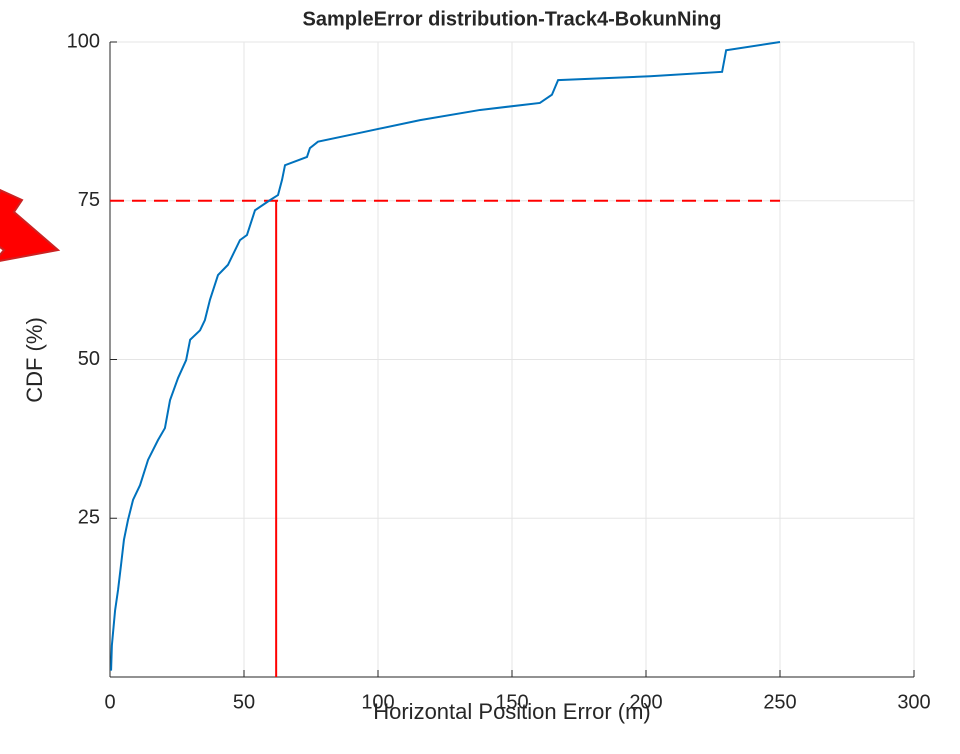 Image resolution: width=960 pixels, height=754 pixels. Describe the element at coordinates (645, 702) in the screenshot. I see `x-tick-label: 200` at that location.